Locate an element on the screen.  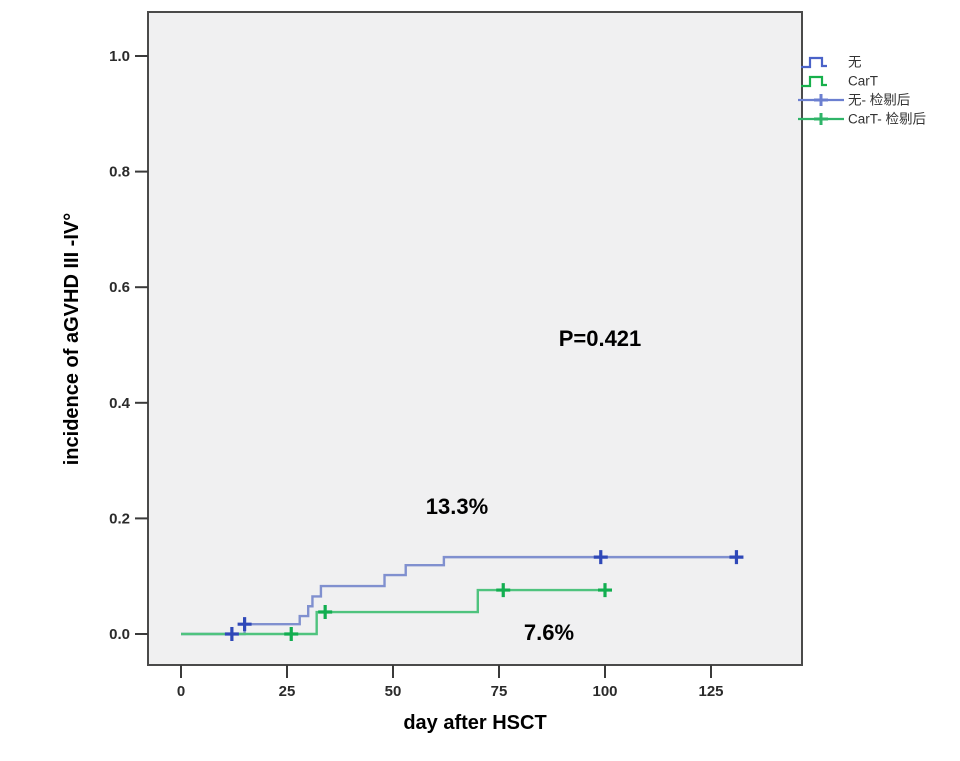
censor-marks is located at coordinates (484, 595).